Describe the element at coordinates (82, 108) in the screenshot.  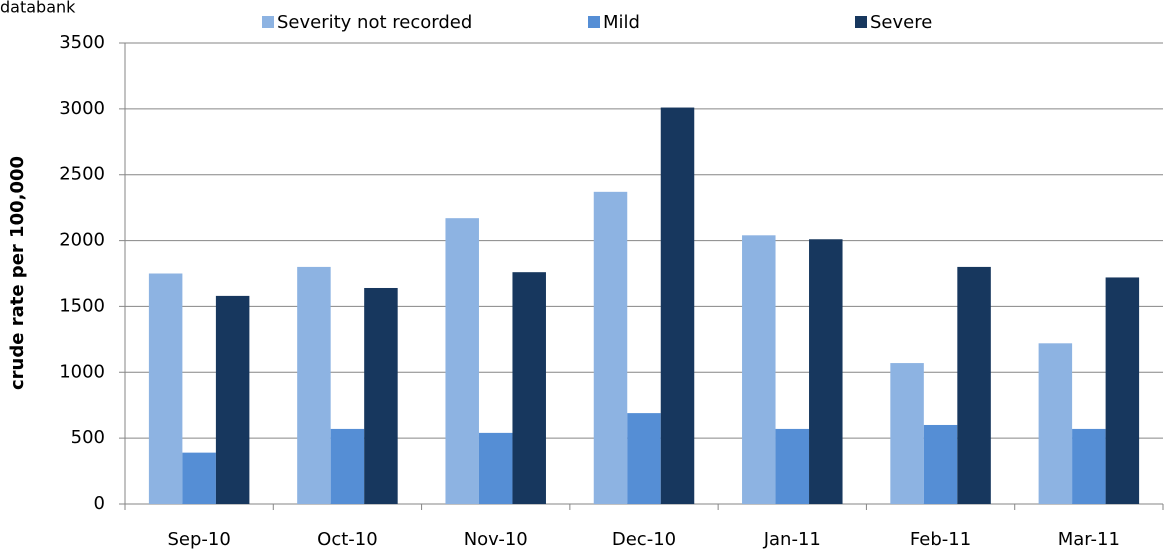
I see `y-tick-label: 3000` at that location.